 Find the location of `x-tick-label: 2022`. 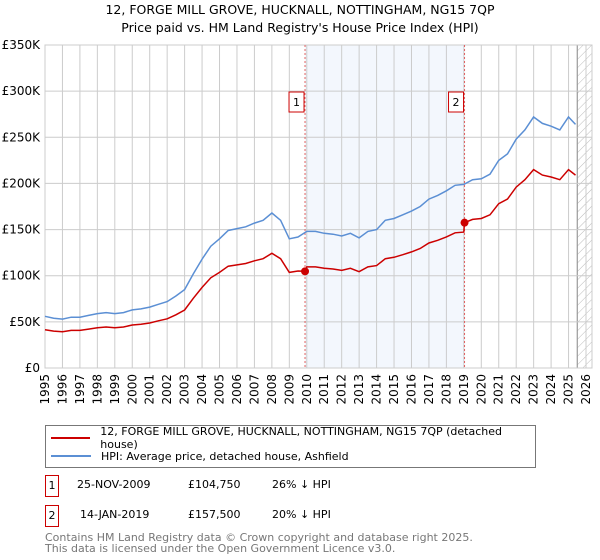

x-tick-label: 2022 is located at coordinates (516, 389).